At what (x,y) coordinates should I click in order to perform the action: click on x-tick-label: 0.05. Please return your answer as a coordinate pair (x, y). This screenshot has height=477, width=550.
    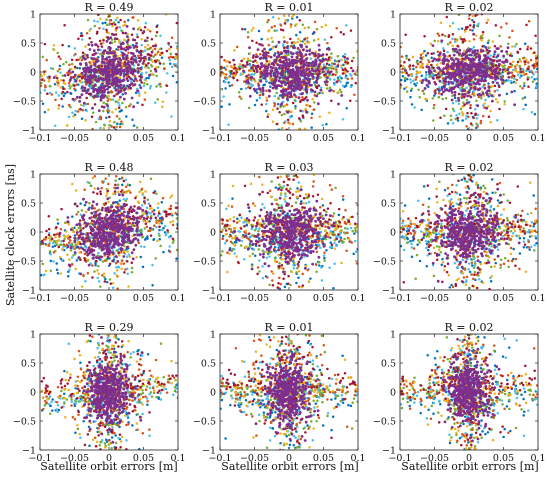
    Looking at the image, I should click on (503, 138).